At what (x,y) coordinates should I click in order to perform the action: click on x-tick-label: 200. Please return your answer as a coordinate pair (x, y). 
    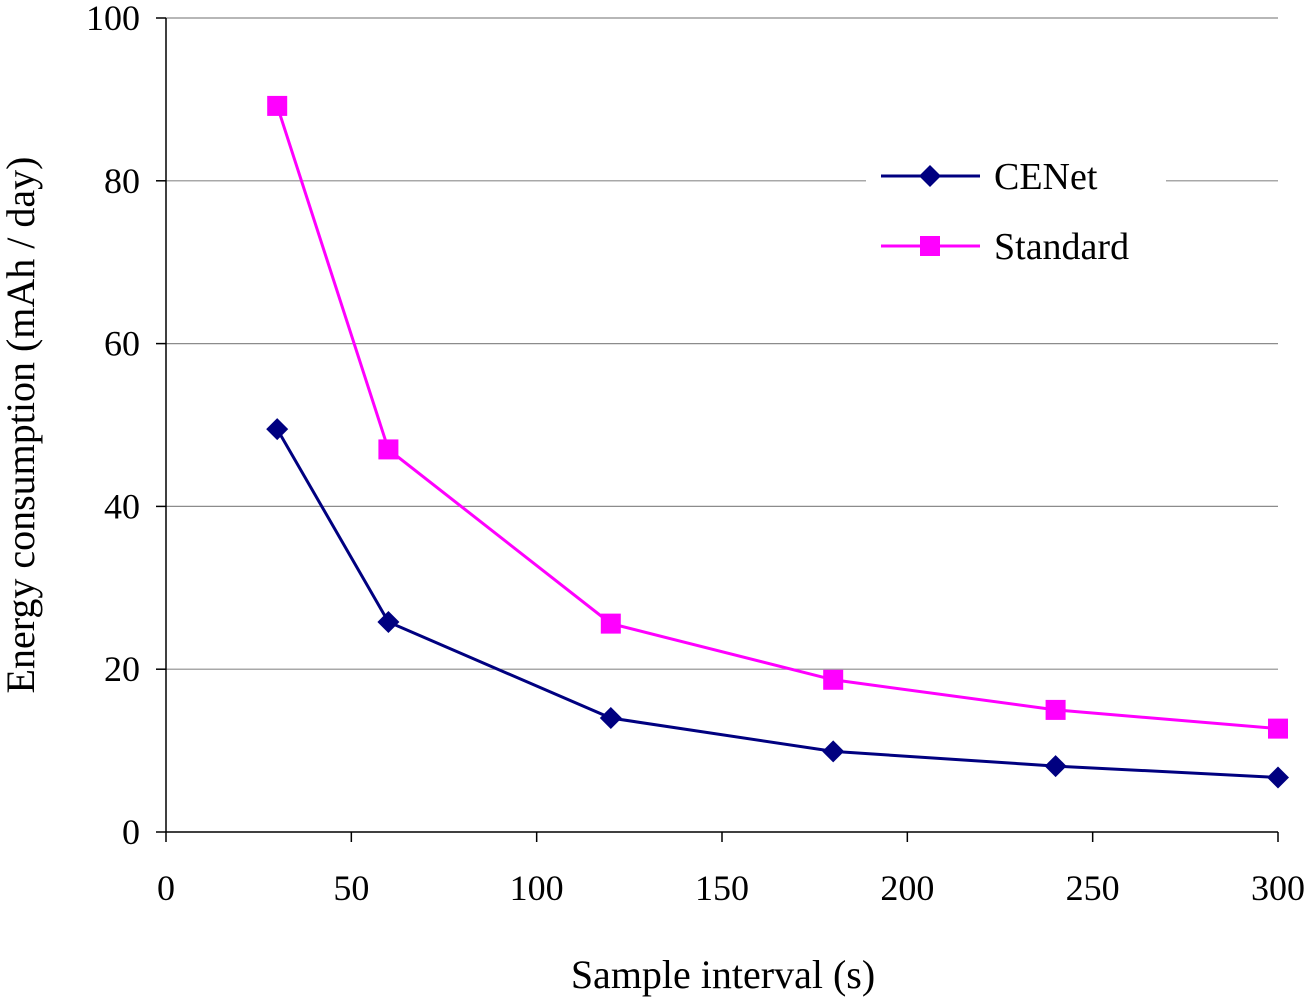
    Looking at the image, I should click on (907, 888).